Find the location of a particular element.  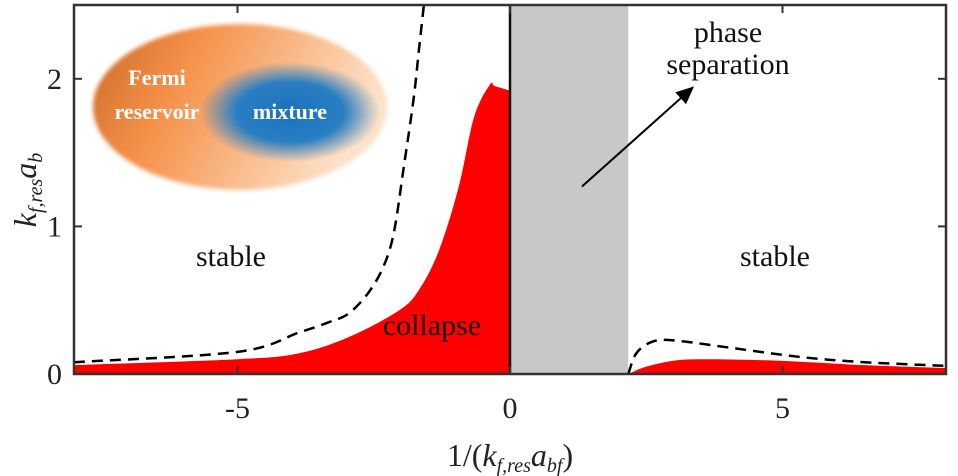

x-tick-label: -5 is located at coordinates (237, 408).